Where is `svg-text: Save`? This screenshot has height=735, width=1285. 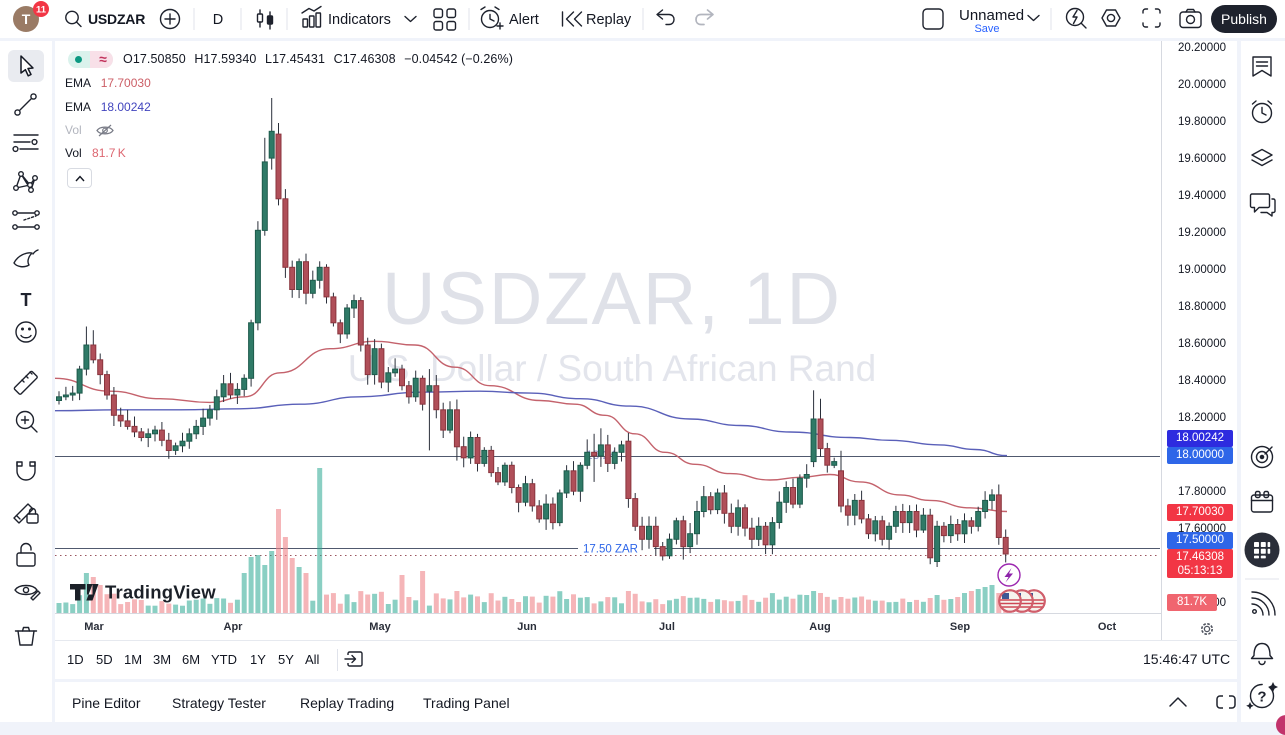
svg-text: Save is located at coordinates (986, 29).